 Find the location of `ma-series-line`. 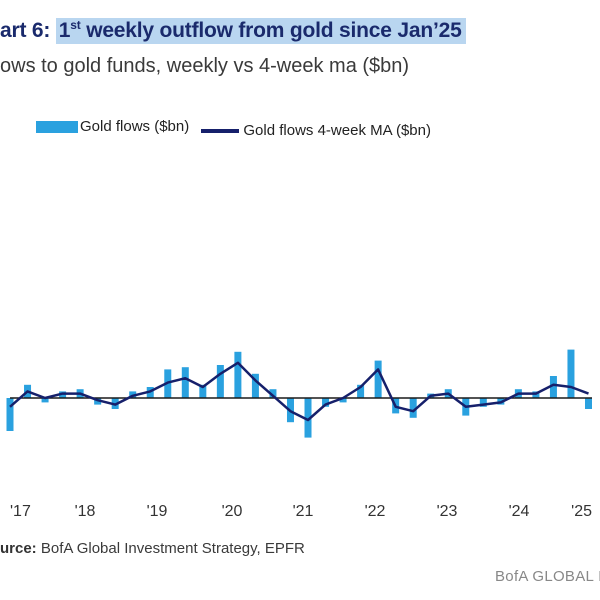

ma-series-line is located at coordinates (299, 391).